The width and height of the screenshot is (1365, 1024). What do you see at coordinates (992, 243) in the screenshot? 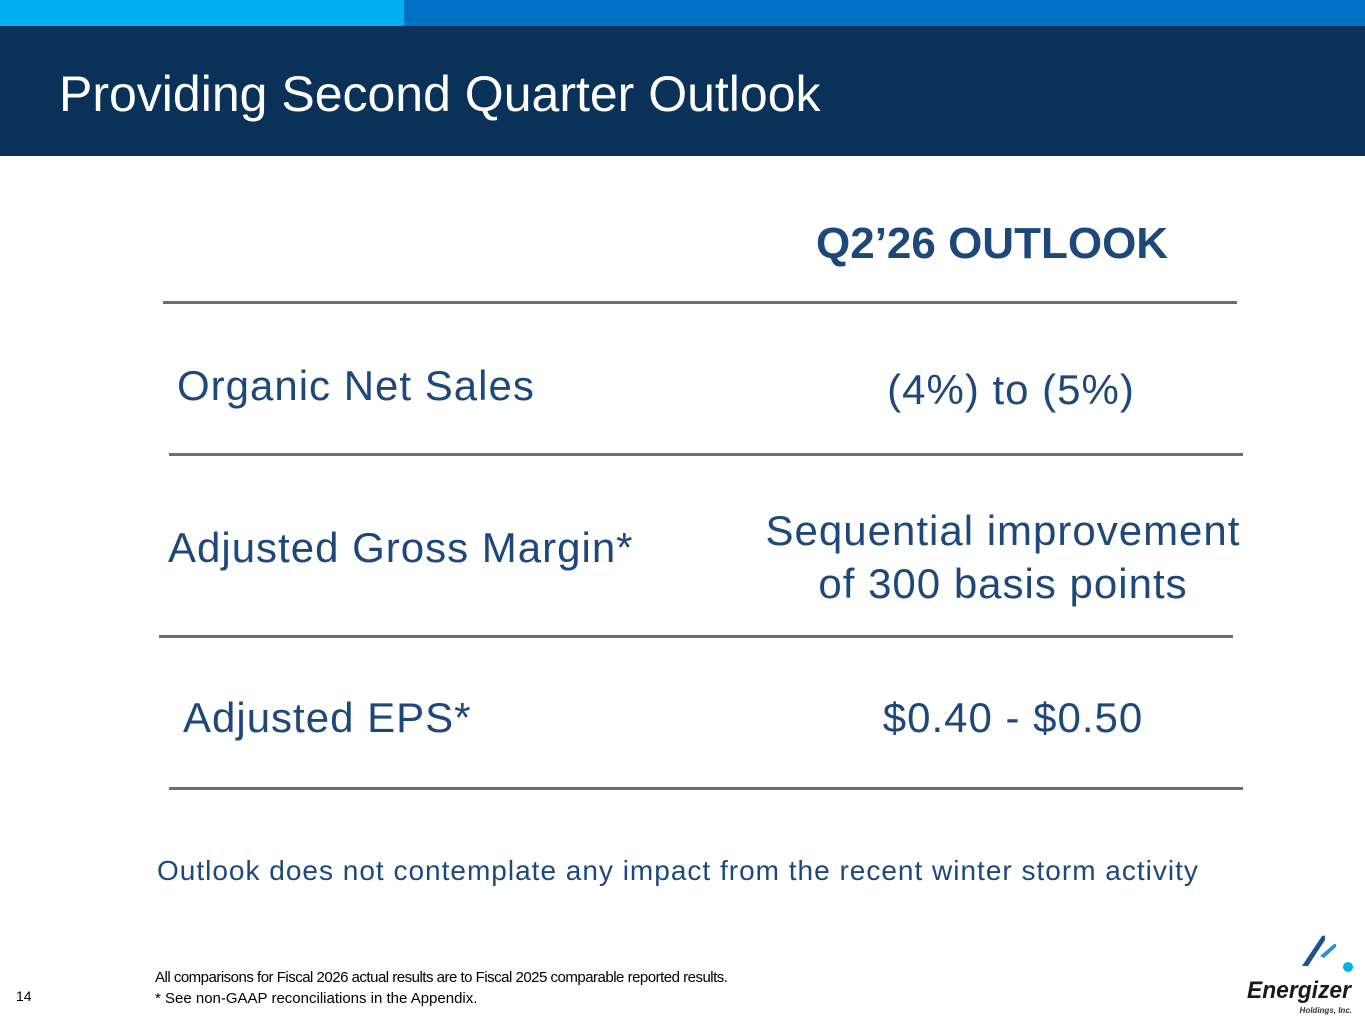
I see `outlook-column-header: Q2’26 OUTLOOK` at bounding box center [992, 243].